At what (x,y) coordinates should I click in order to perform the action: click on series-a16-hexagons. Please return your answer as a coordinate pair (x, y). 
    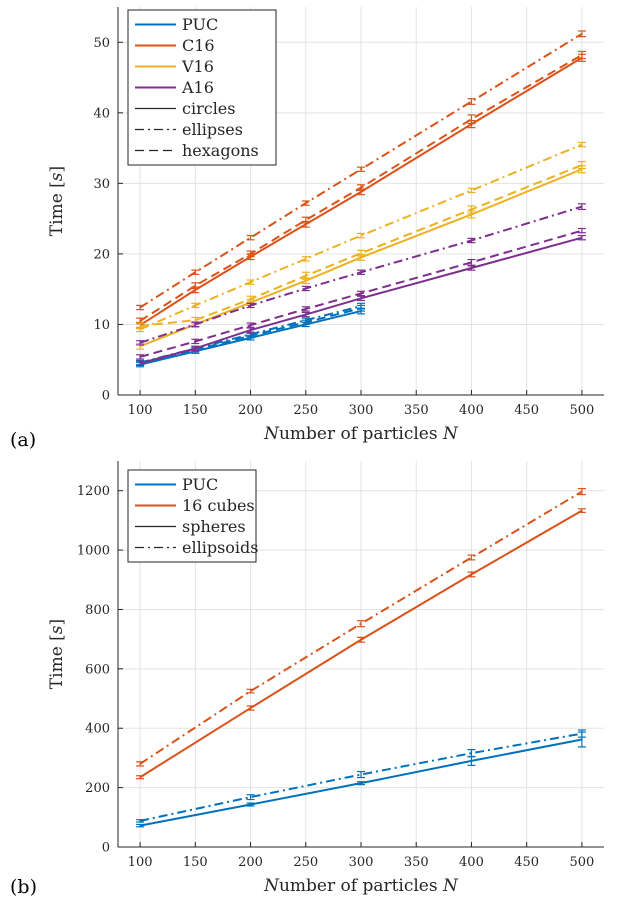
    Looking at the image, I should click on (361, 293).